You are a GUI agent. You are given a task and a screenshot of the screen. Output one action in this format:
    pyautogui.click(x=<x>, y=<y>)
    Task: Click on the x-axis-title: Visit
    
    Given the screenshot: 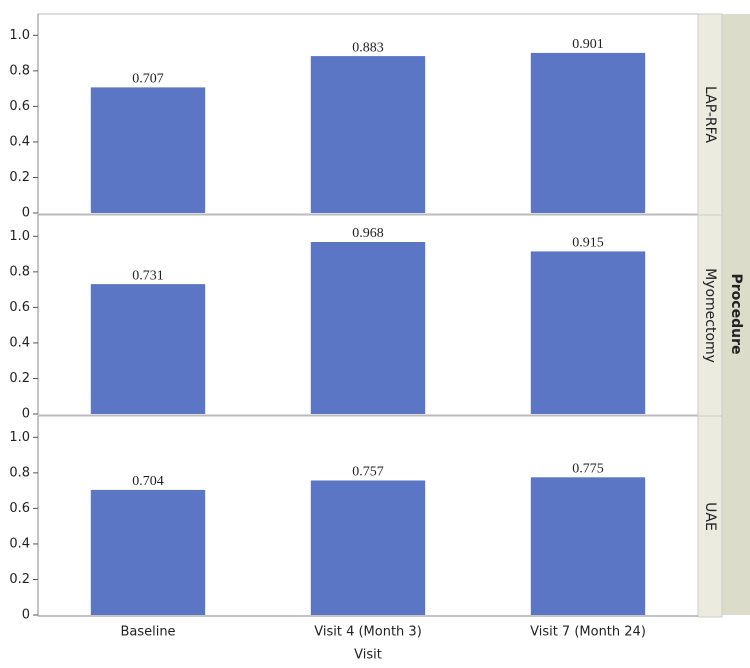 What is the action you would take?
    pyautogui.click(x=368, y=655)
    